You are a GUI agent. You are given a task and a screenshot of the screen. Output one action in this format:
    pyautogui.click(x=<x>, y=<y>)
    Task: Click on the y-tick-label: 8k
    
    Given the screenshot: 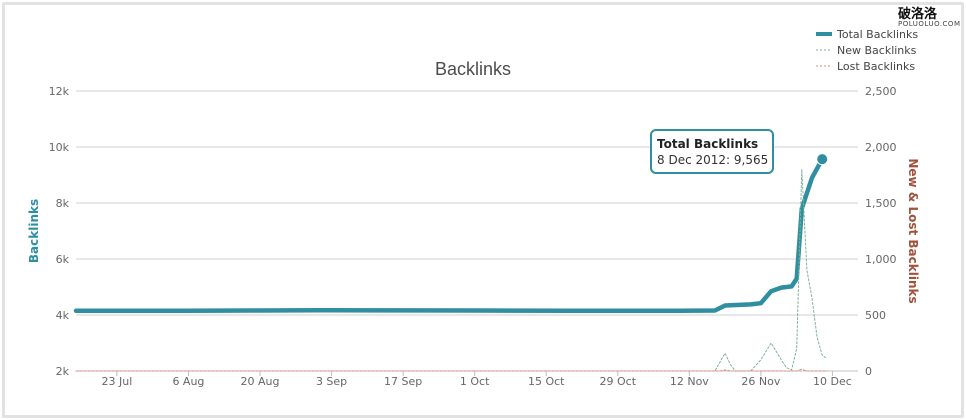 What is the action you would take?
    pyautogui.click(x=63, y=203)
    